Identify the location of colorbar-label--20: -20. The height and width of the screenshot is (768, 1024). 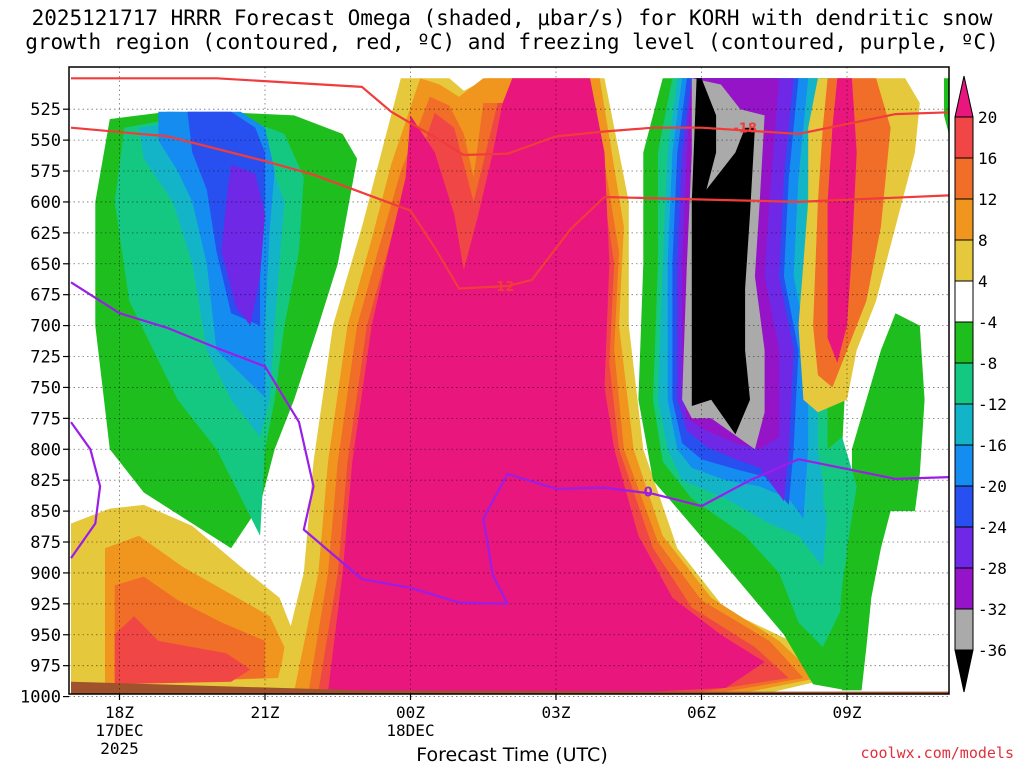
(992, 486).